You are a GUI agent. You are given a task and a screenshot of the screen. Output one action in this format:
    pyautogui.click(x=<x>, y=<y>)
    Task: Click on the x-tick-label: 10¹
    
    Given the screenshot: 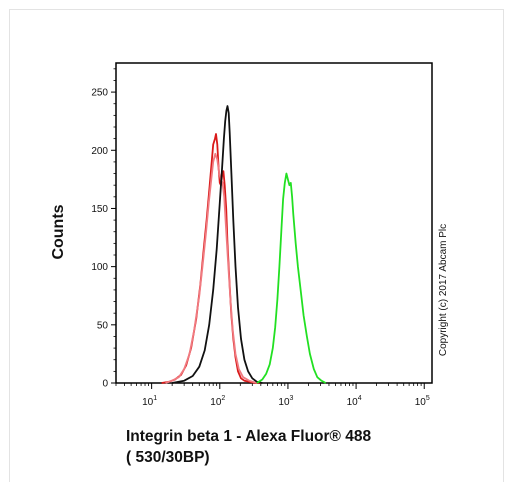 What is the action you would take?
    pyautogui.click(x=149, y=401)
    